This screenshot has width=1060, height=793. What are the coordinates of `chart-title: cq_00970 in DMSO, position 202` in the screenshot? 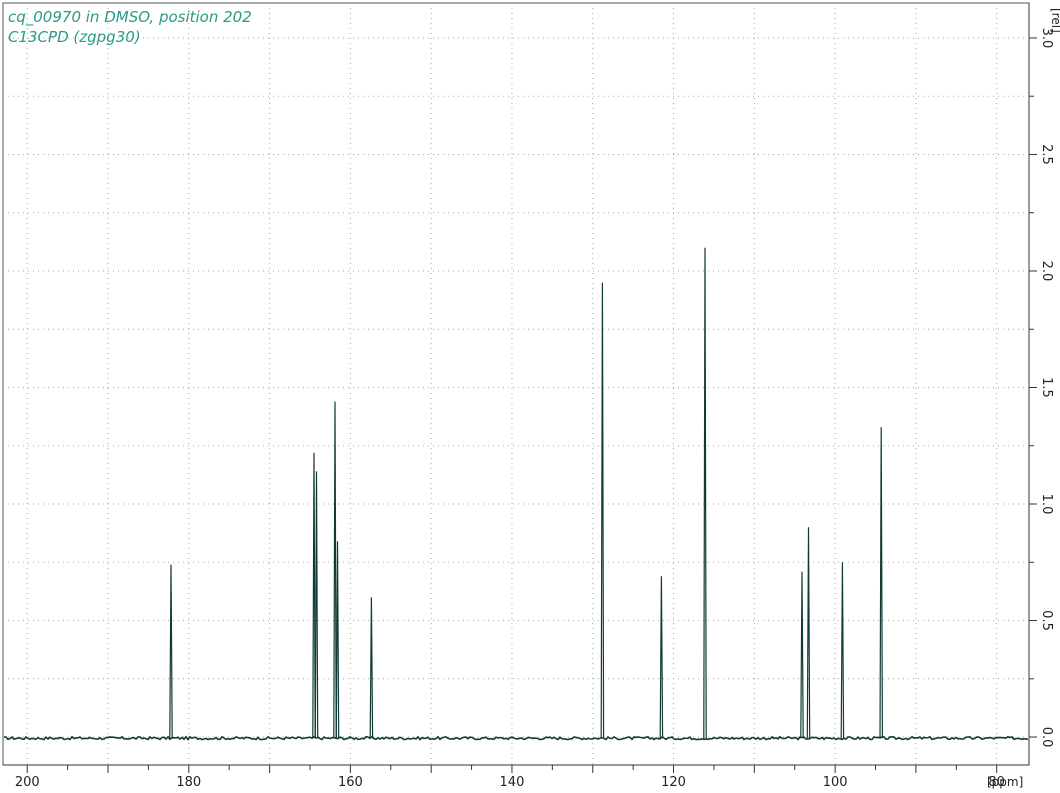 It's located at (130, 17).